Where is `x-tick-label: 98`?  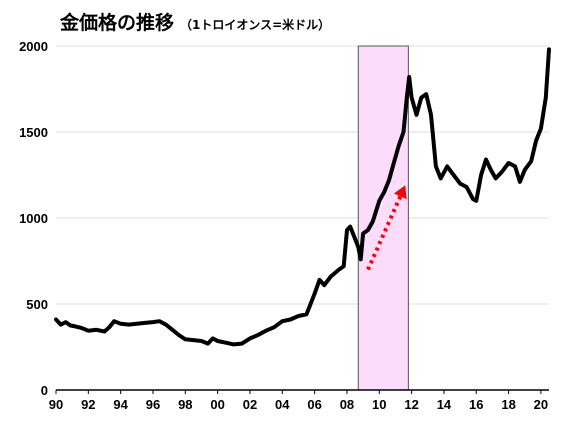
x-tick-label: 98 is located at coordinates (185, 404).